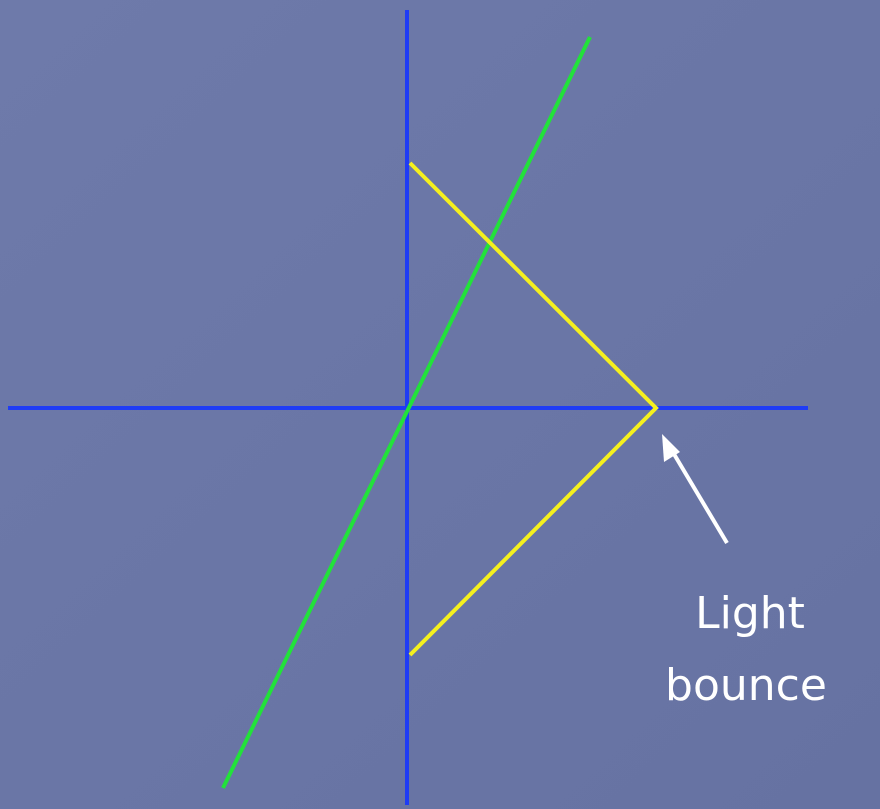 This screenshot has width=880, height=809. I want to click on annotation-line: bounce, so click(746, 685).